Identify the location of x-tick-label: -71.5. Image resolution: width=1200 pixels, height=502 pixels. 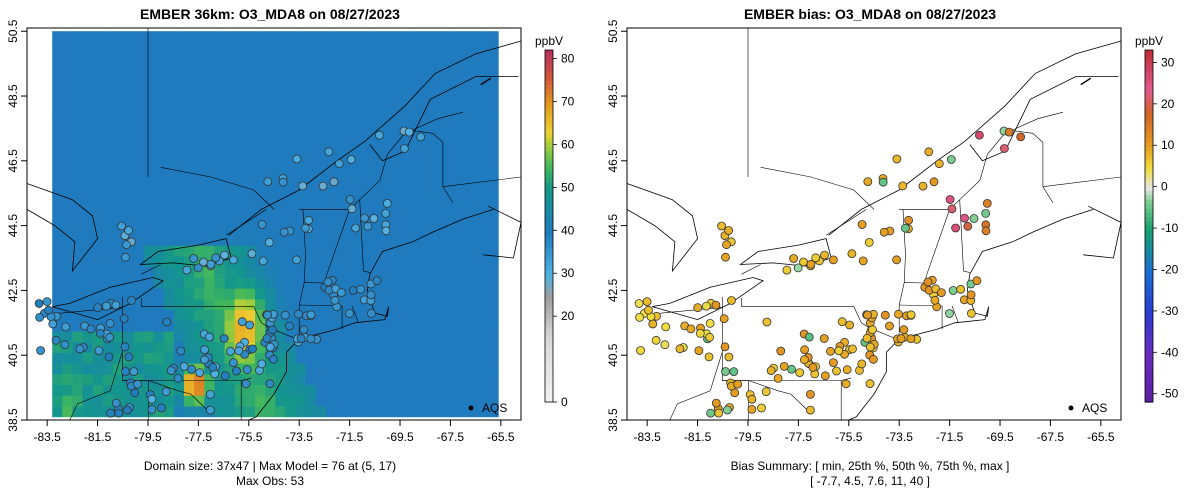
(950, 437).